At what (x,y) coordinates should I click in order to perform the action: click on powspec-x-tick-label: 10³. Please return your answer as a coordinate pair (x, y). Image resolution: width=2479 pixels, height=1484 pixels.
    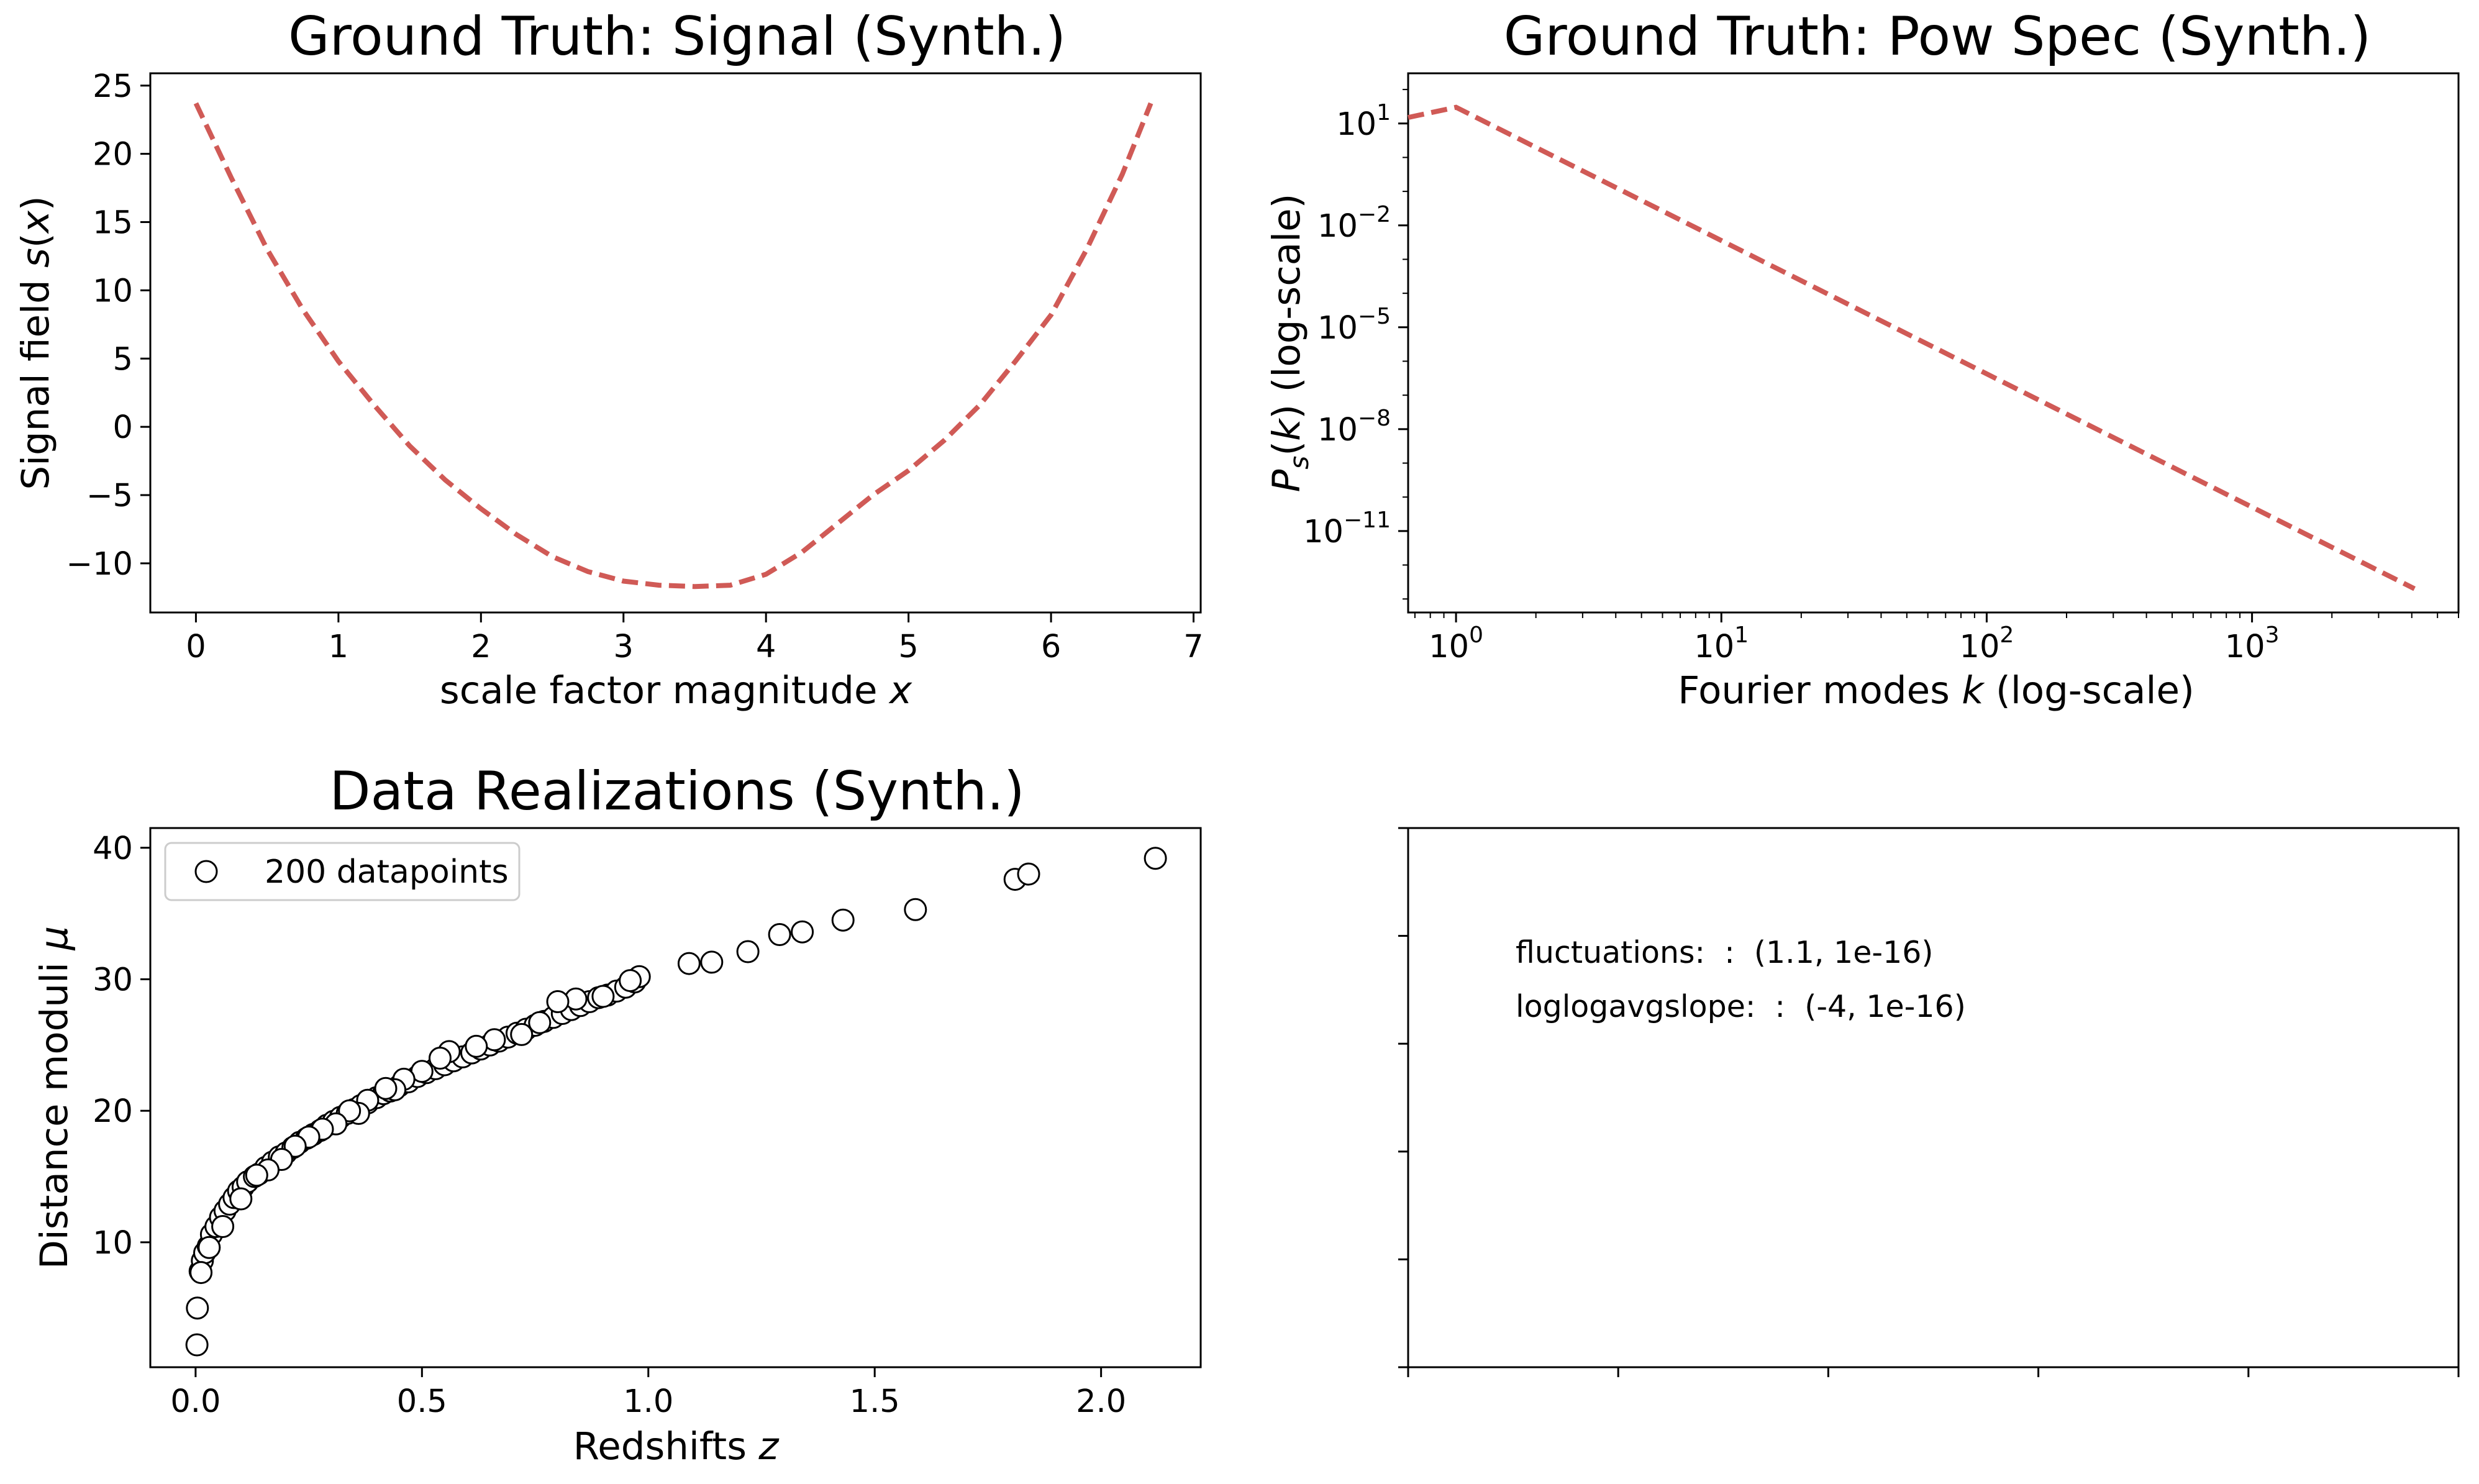
    Looking at the image, I should click on (2252, 643).